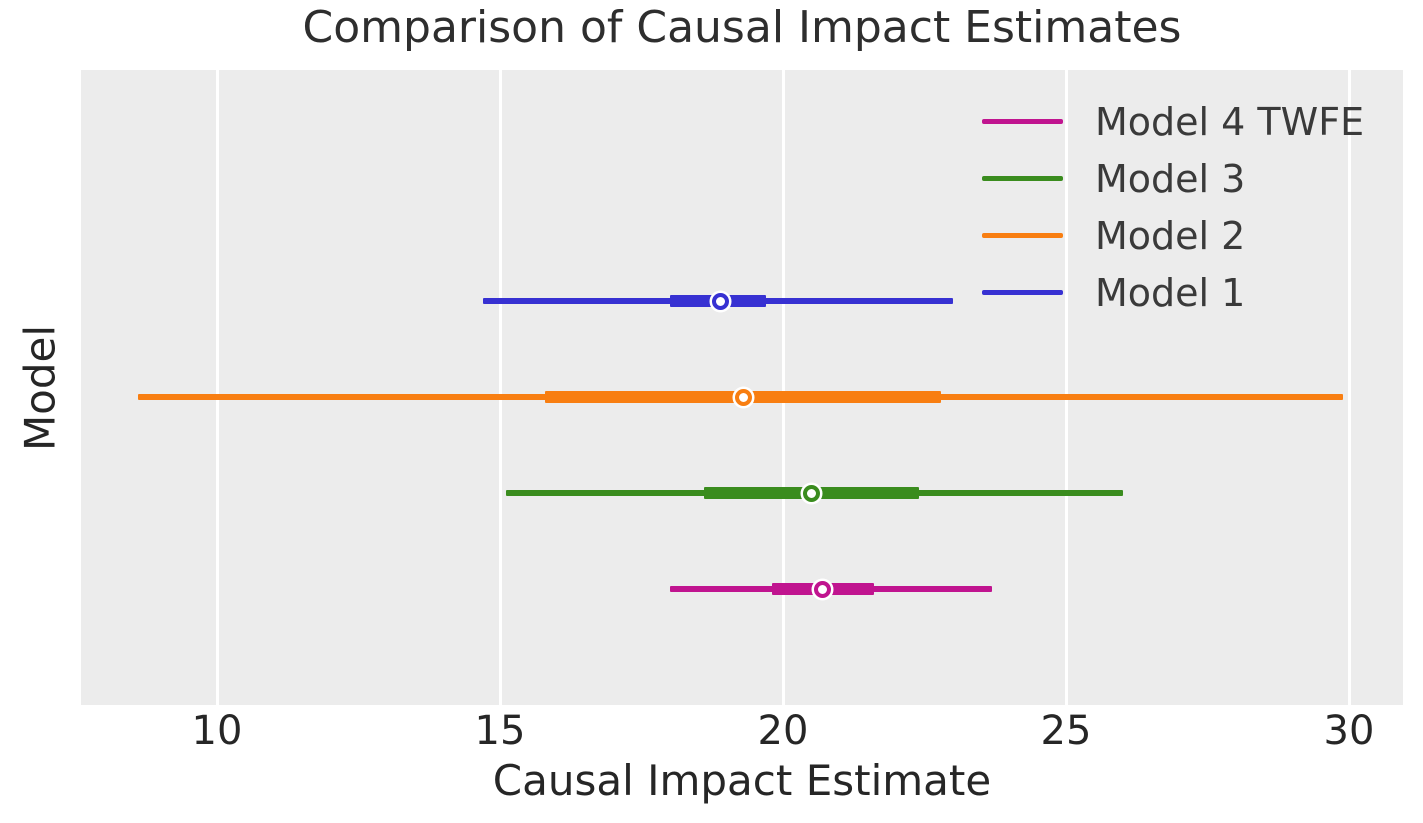 This screenshot has height=823, width=1423. What do you see at coordinates (1170, 178) in the screenshot?
I see `legend-label: Model 3` at bounding box center [1170, 178].